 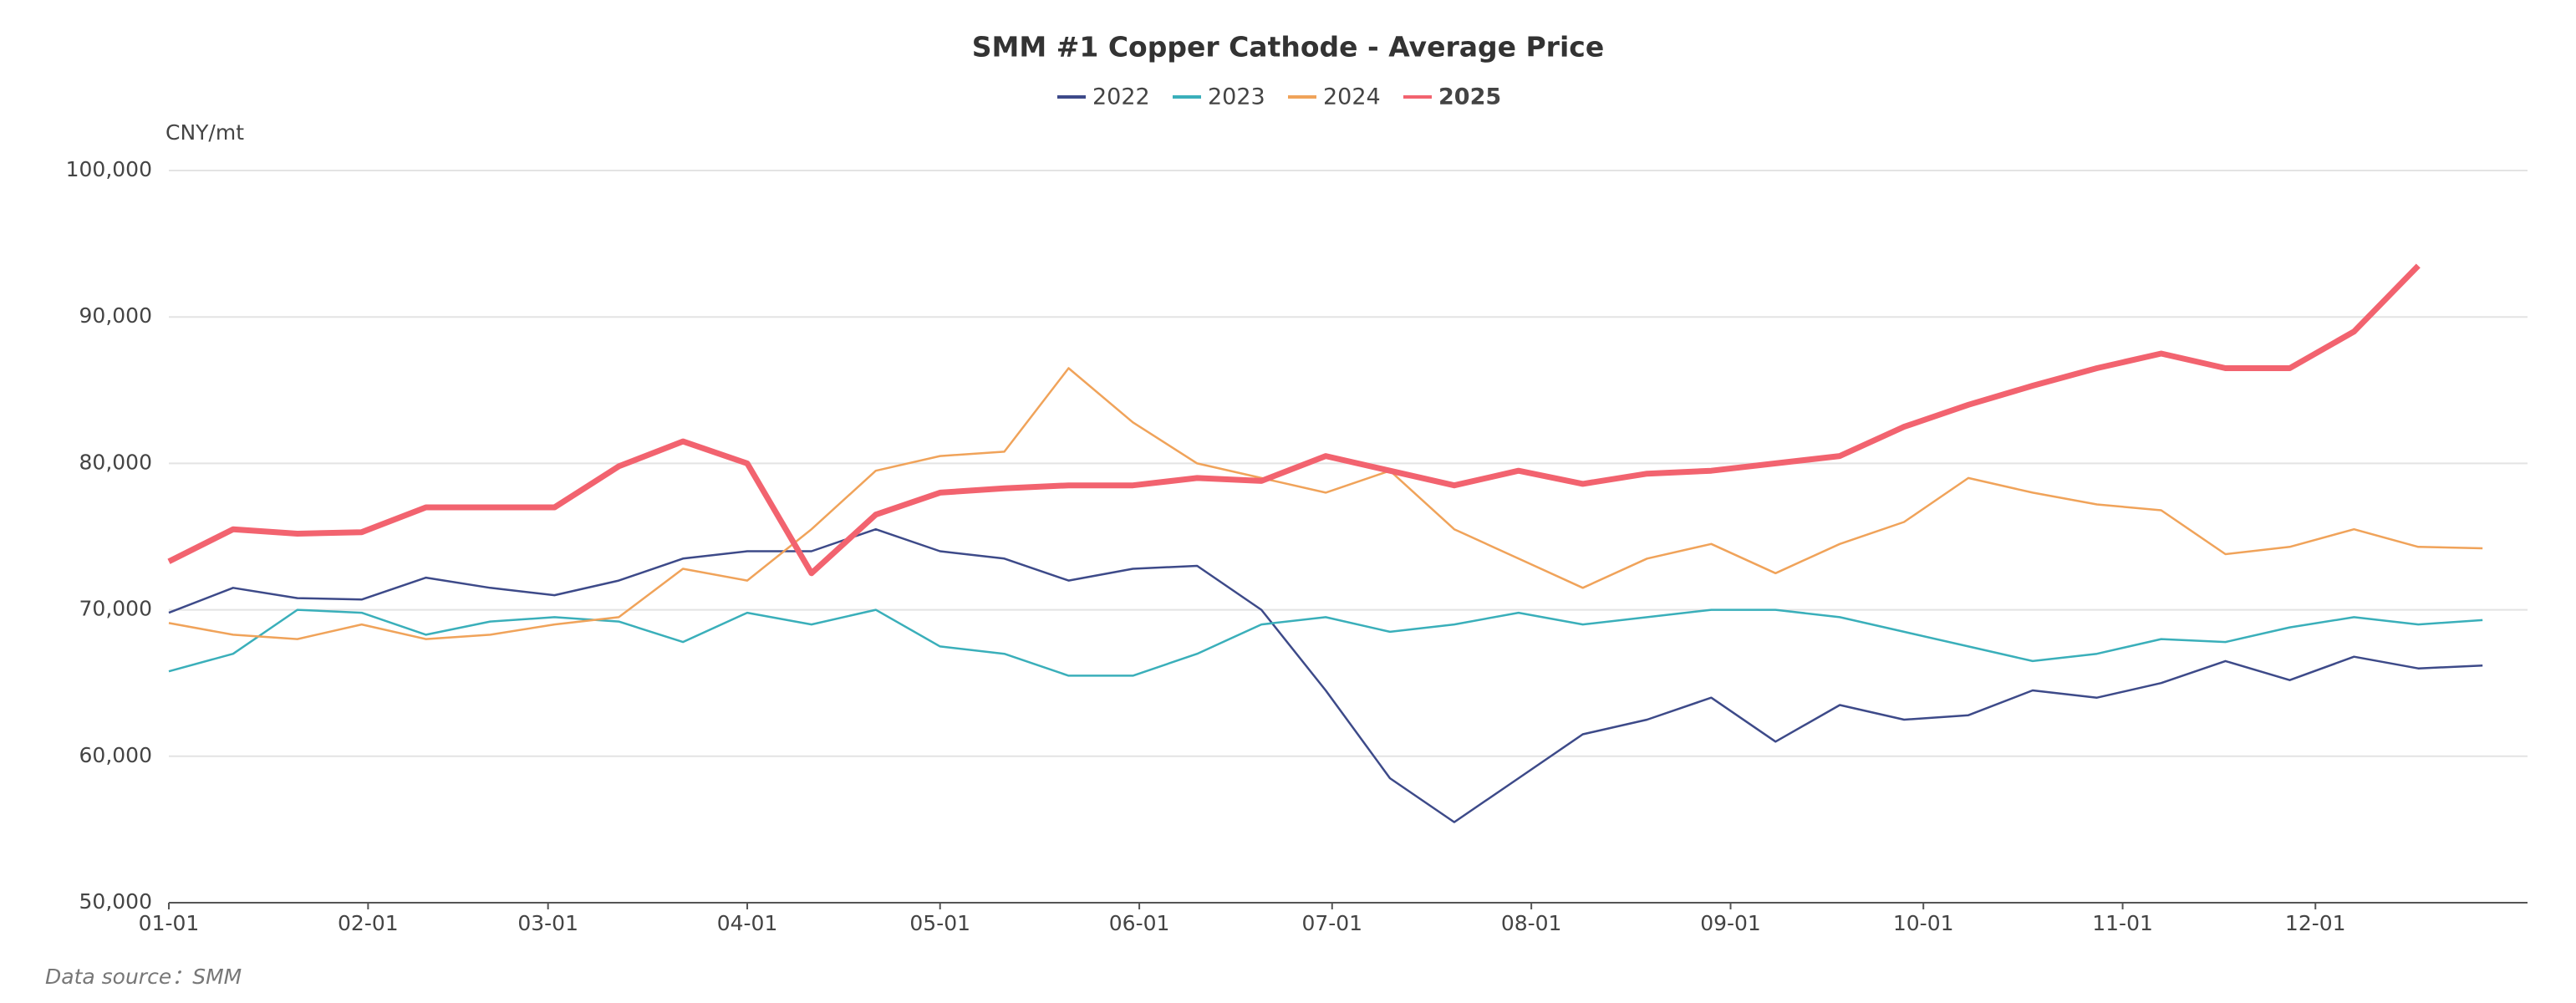 I want to click on x-tick-label: 12-01, so click(x=2315, y=923).